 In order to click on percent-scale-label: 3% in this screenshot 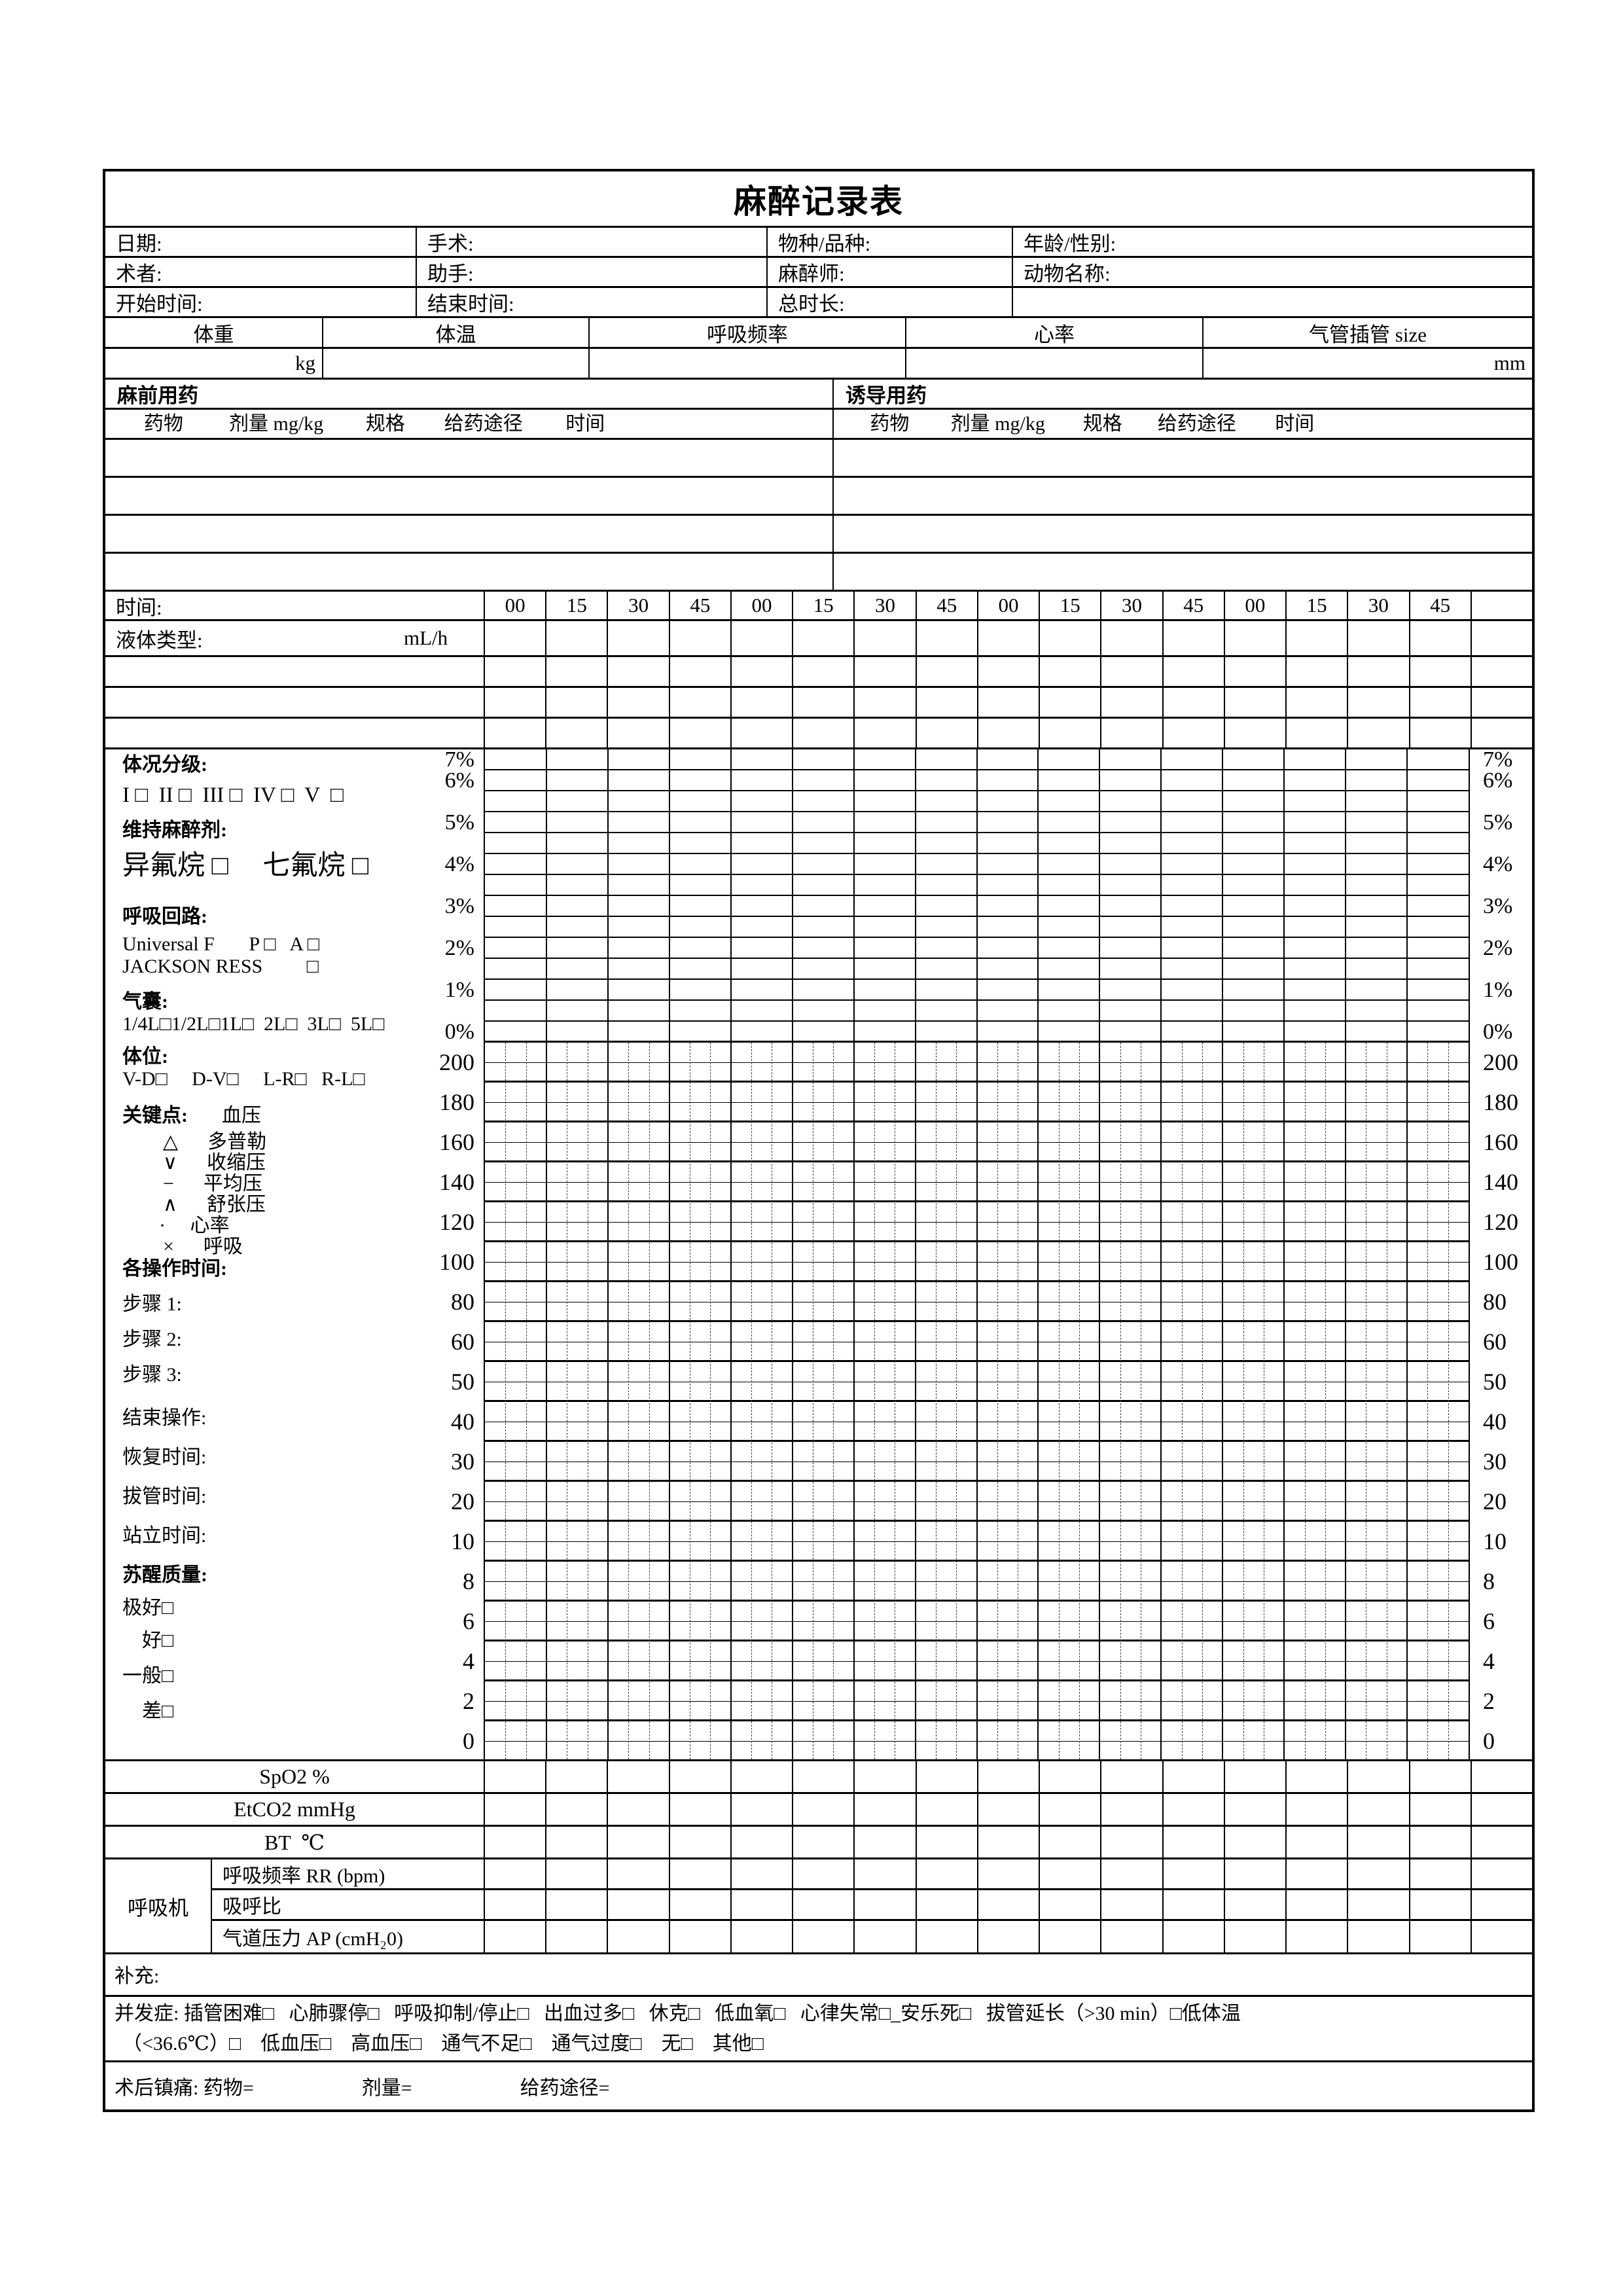, I will do `click(1498, 906)`.